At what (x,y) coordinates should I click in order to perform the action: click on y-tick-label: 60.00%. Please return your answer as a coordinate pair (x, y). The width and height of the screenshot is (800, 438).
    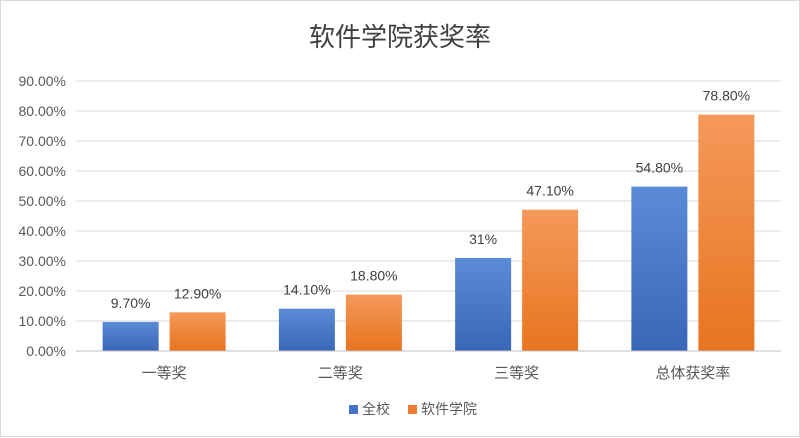
    Looking at the image, I should click on (42, 171).